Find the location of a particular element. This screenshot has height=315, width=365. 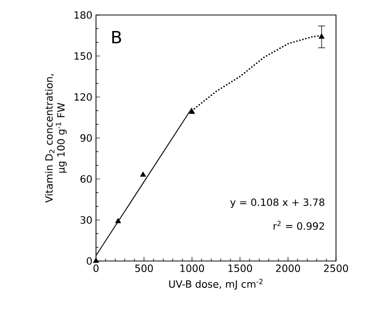

annotation: y = 0.108 x + 3.78 is located at coordinates (277, 203).